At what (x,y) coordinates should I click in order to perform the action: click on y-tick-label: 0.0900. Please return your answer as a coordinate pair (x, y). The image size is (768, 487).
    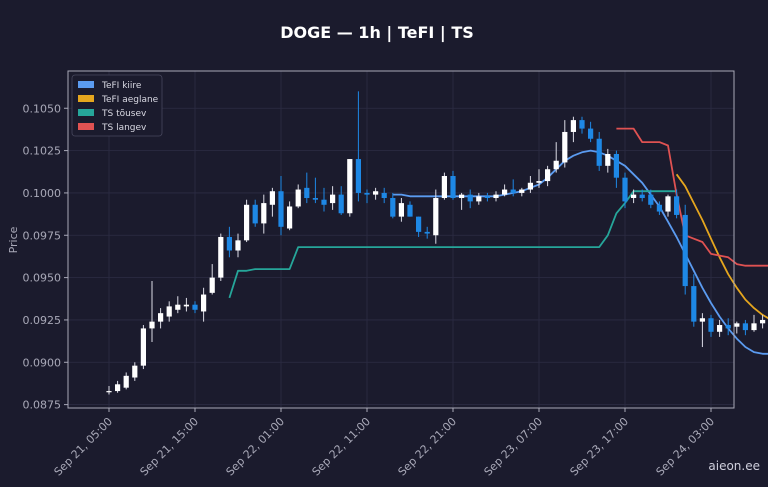
    Looking at the image, I should click on (42, 362).